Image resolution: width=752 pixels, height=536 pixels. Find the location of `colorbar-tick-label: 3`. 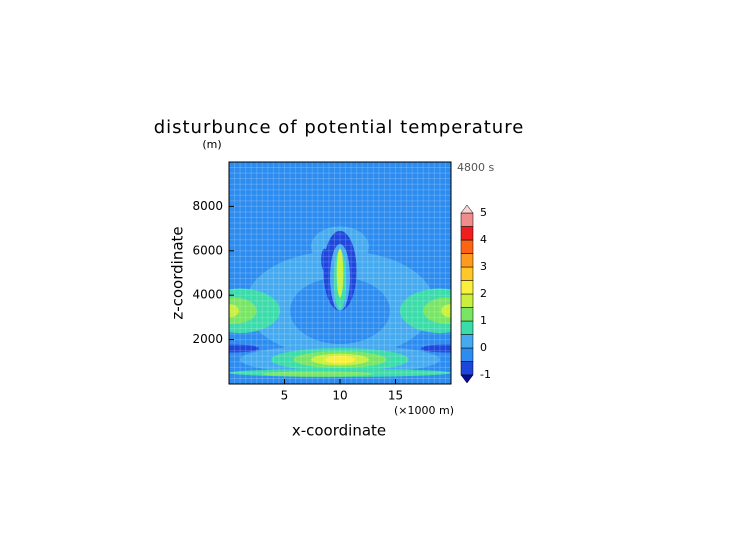

colorbar-tick-label: 3 is located at coordinates (483, 266).